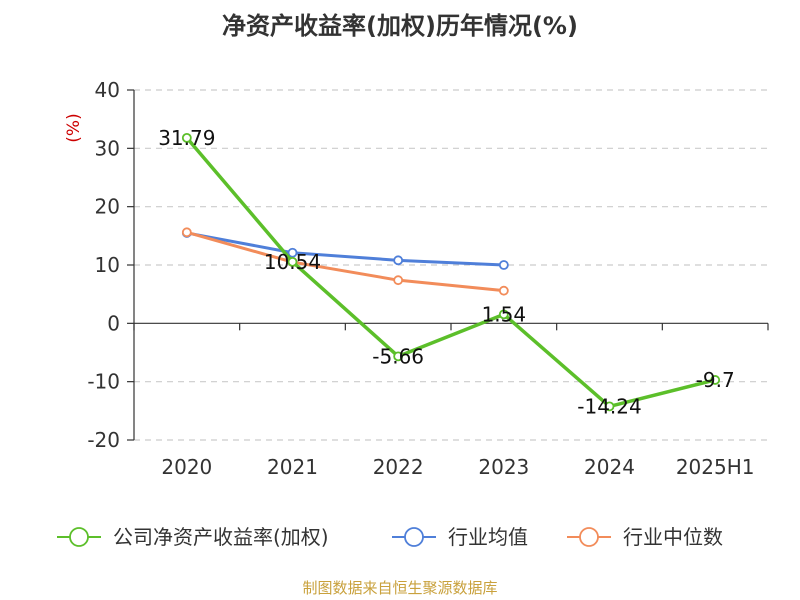 This screenshot has width=800, height=600. Describe the element at coordinates (74, 127) in the screenshot. I see `y-axis-label: (%)` at that location.